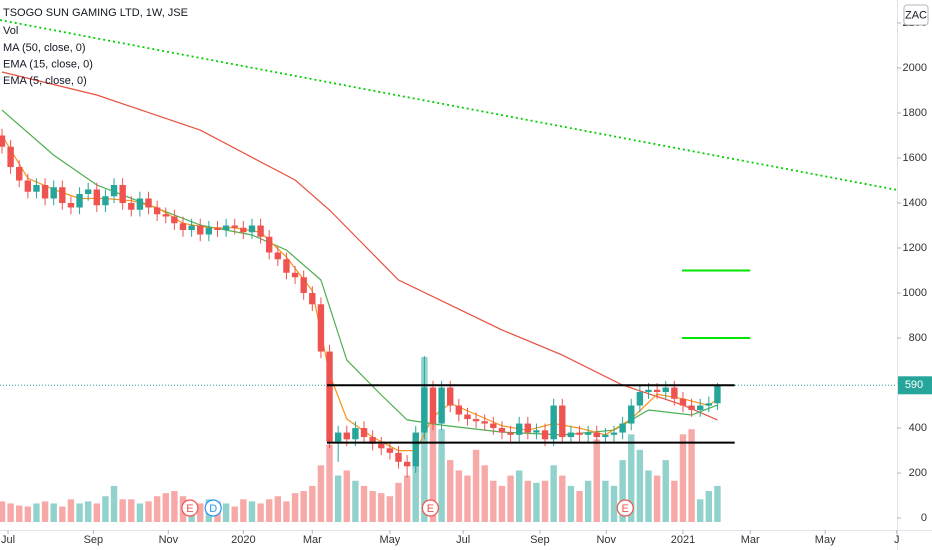 The image size is (932, 550). Describe the element at coordinates (918, 473) in the screenshot. I see `y-tick-label: 200` at that location.